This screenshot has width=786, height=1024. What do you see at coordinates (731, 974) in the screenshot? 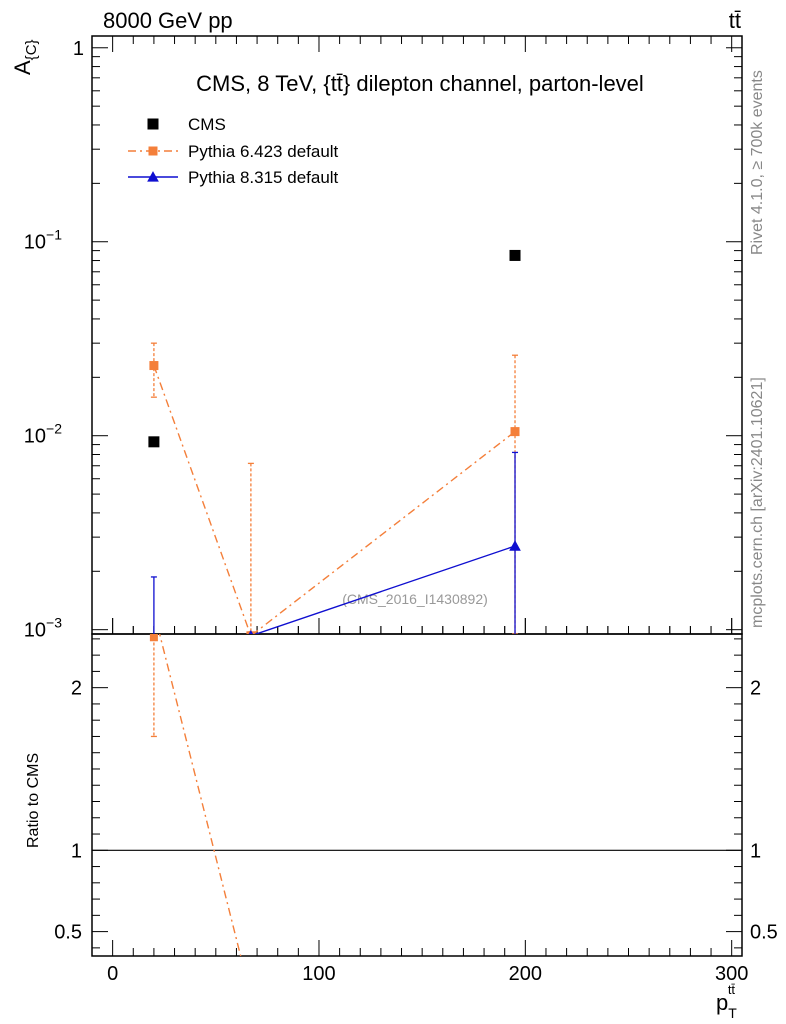
I see `x-tick-label: 300` at bounding box center [731, 974].